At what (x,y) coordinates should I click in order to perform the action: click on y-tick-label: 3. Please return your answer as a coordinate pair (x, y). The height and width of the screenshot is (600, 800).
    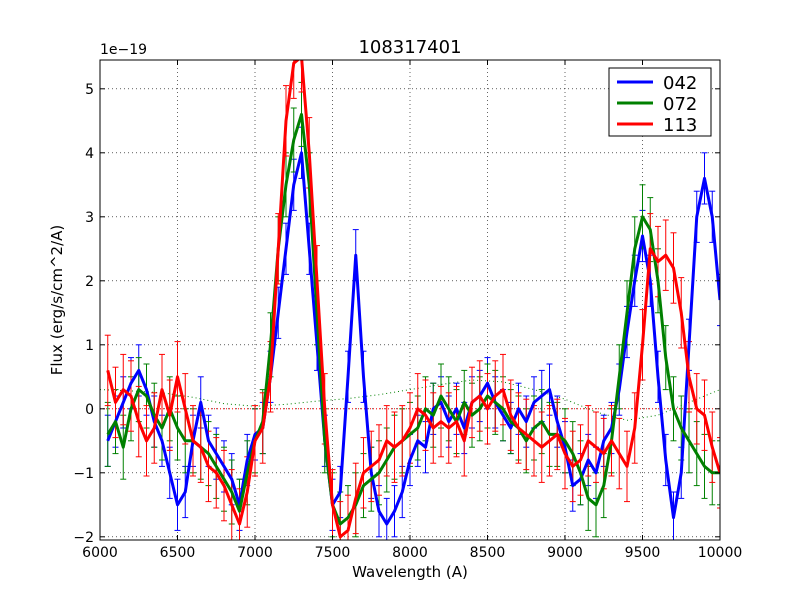
    Looking at the image, I should click on (89, 218).